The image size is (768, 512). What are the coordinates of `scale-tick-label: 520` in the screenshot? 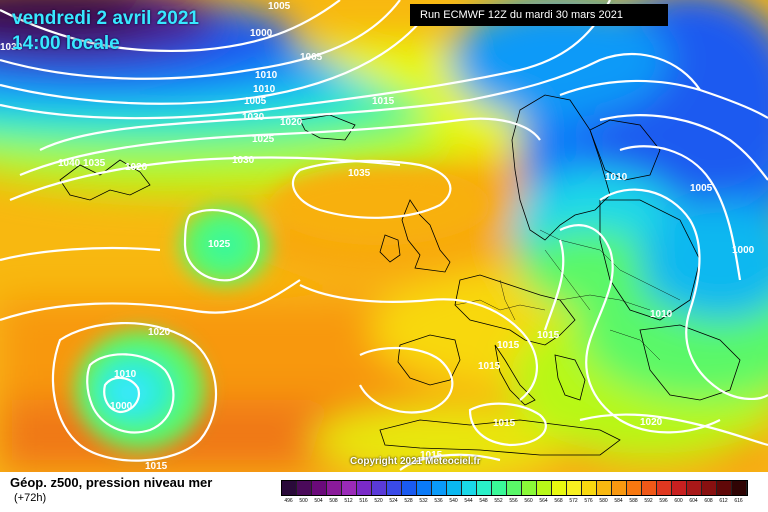 It's located at (378, 501).